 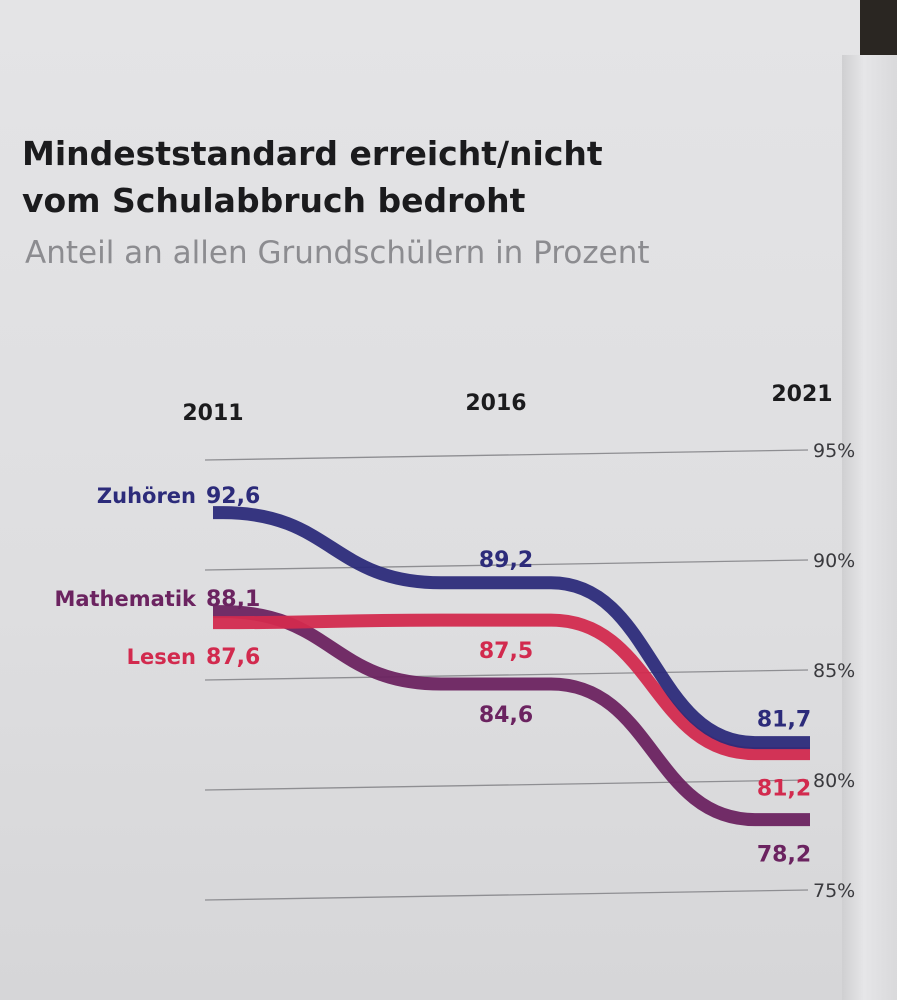 What do you see at coordinates (212, 413) in the screenshot?
I see `x-tick-label: 2011` at bounding box center [212, 413].